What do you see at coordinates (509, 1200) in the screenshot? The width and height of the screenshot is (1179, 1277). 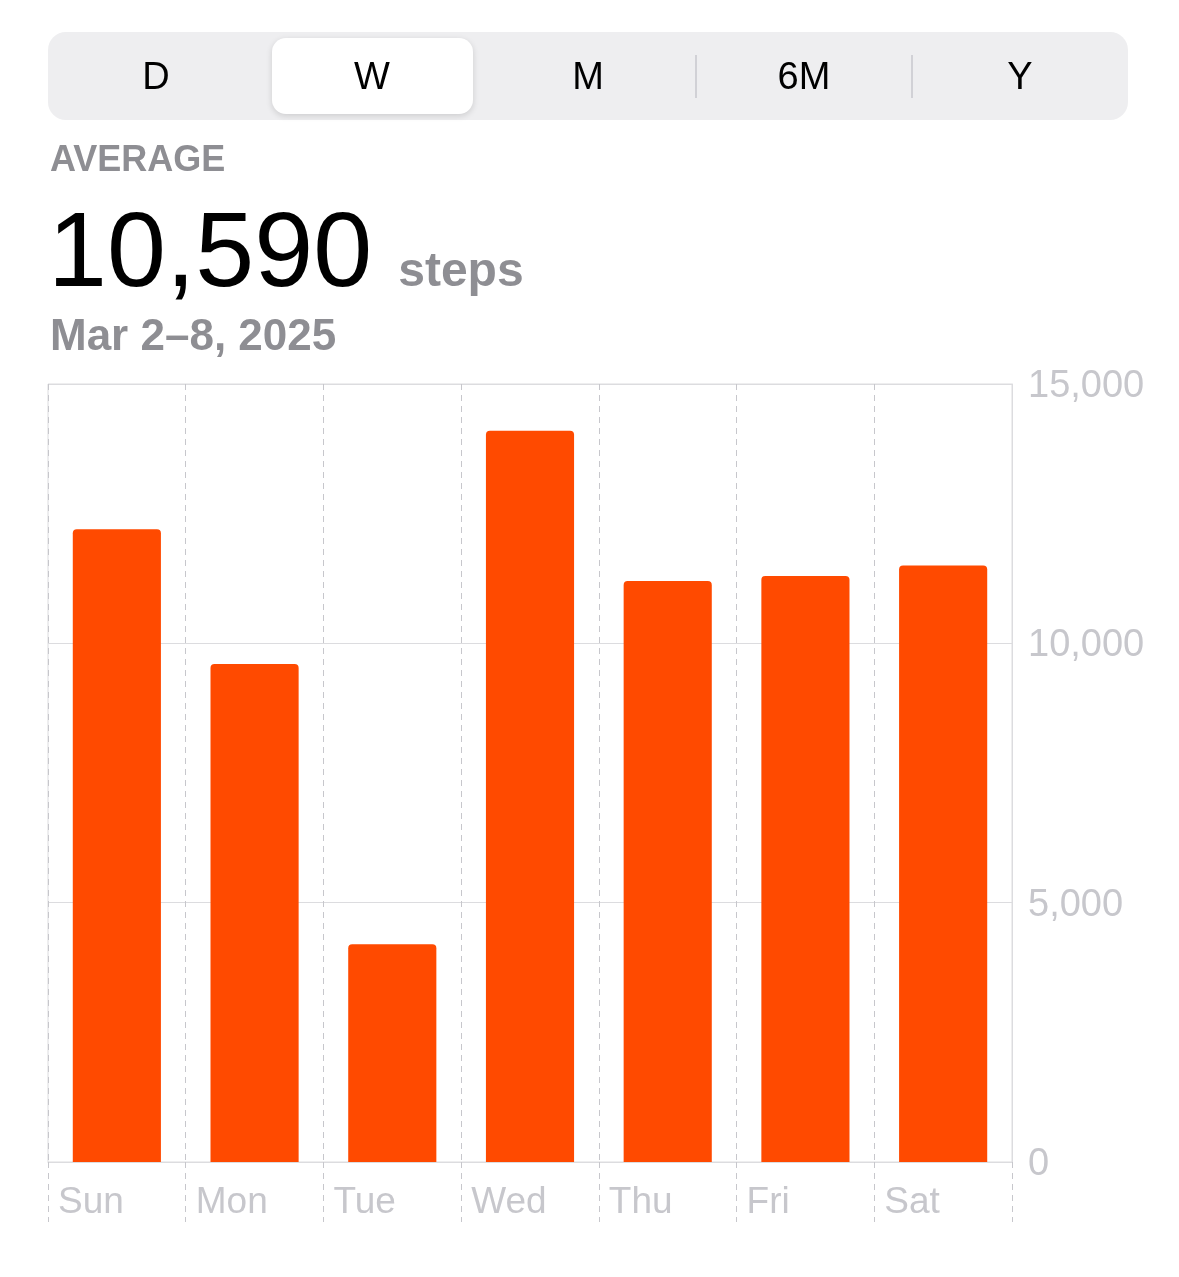 I see `x-tick-label: Wed` at bounding box center [509, 1200].